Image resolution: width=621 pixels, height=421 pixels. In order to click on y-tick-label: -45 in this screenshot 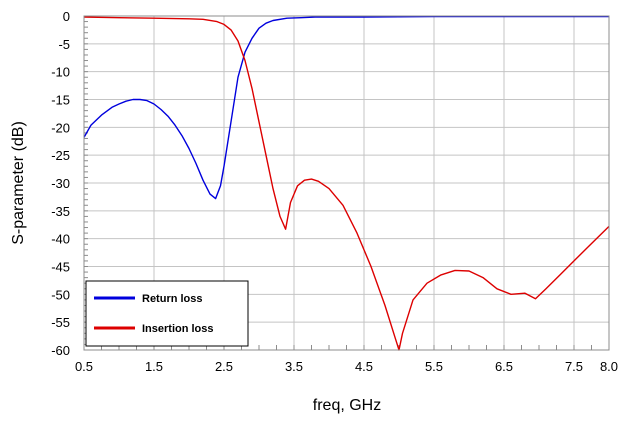, I will do `click(60, 267)`.